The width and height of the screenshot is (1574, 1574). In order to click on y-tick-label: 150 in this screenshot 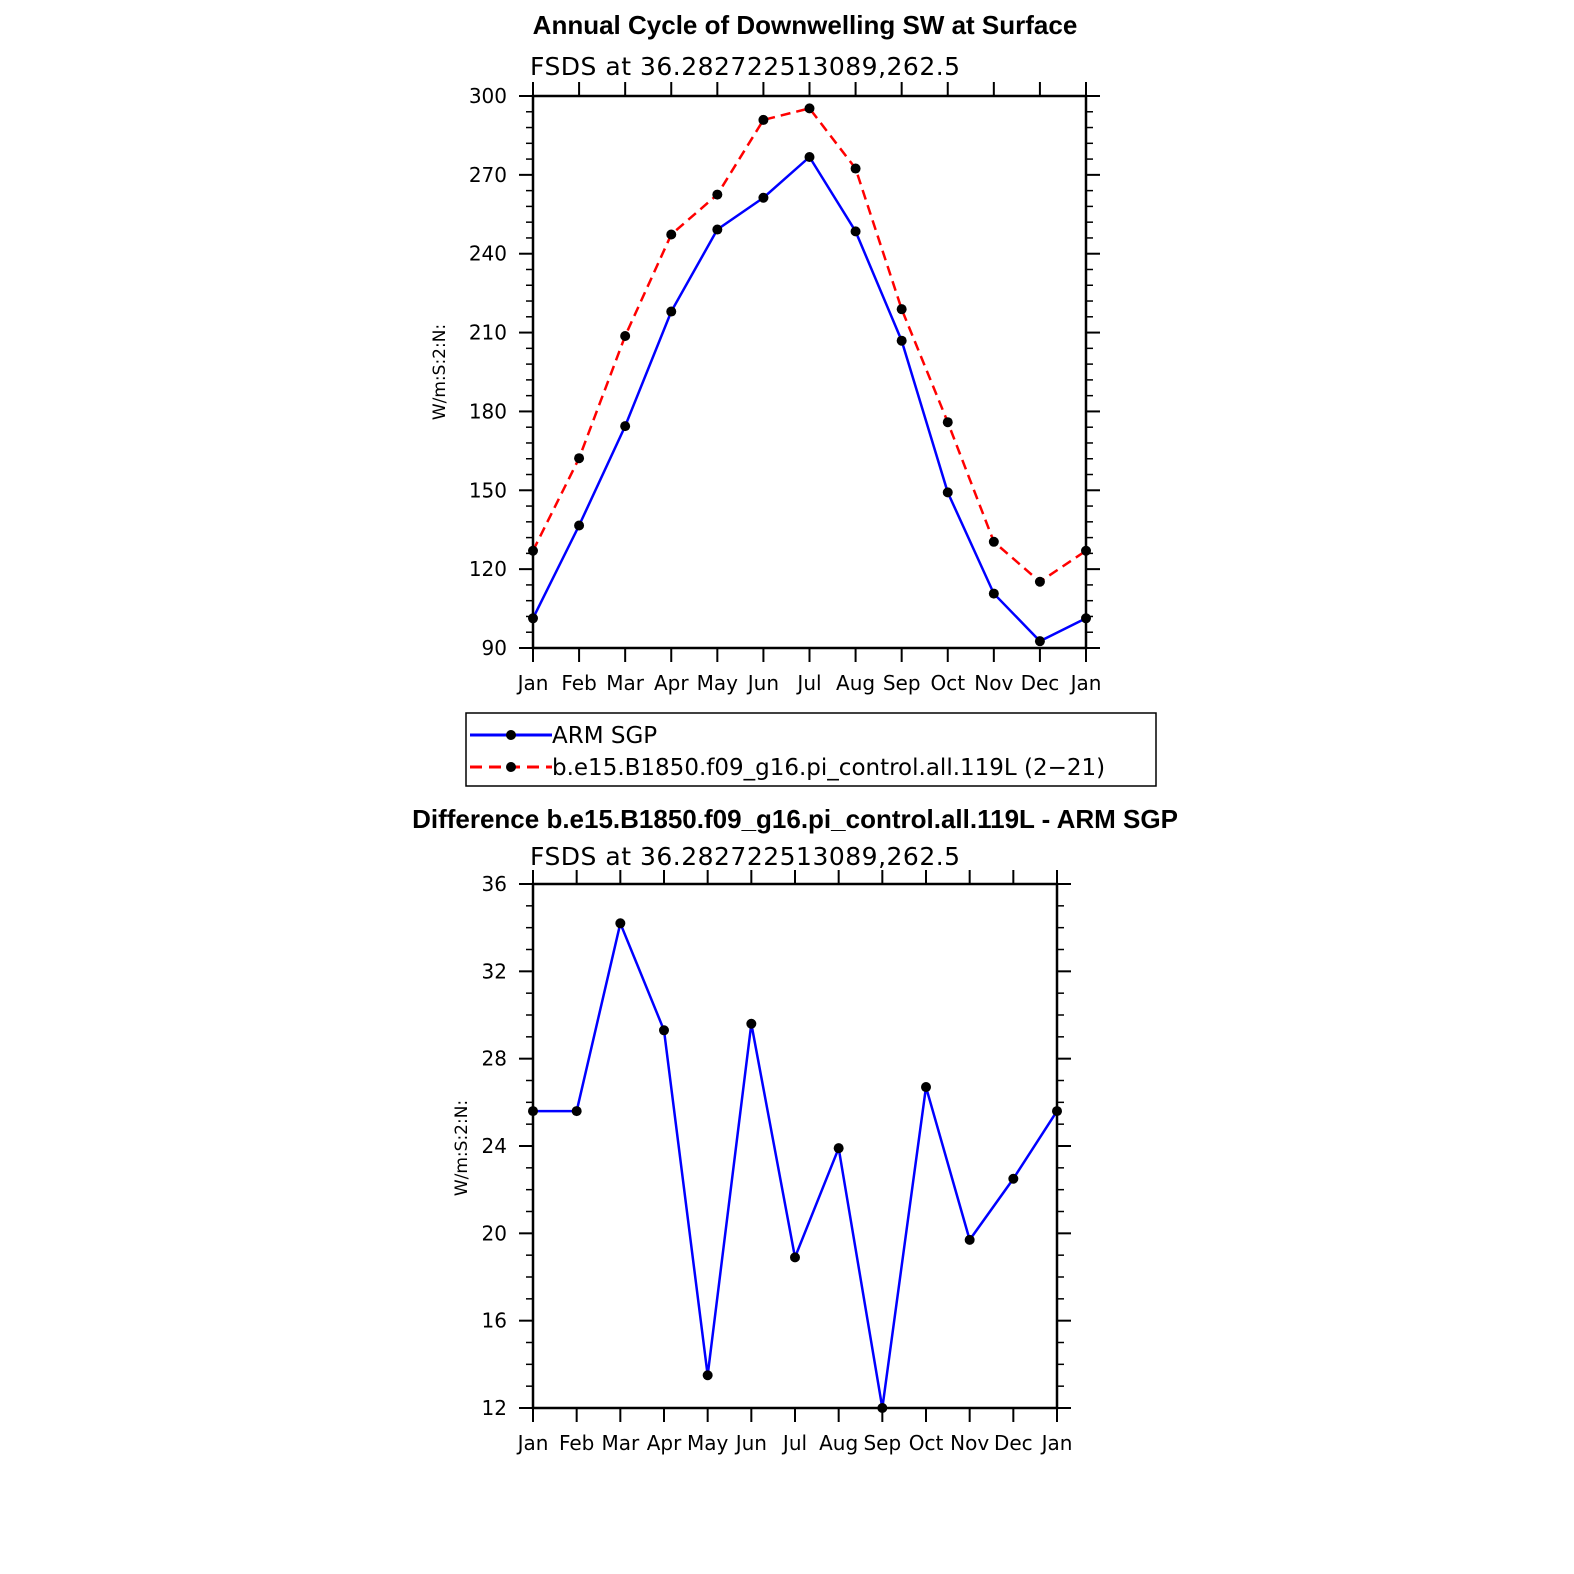, I will do `click(488, 490)`.